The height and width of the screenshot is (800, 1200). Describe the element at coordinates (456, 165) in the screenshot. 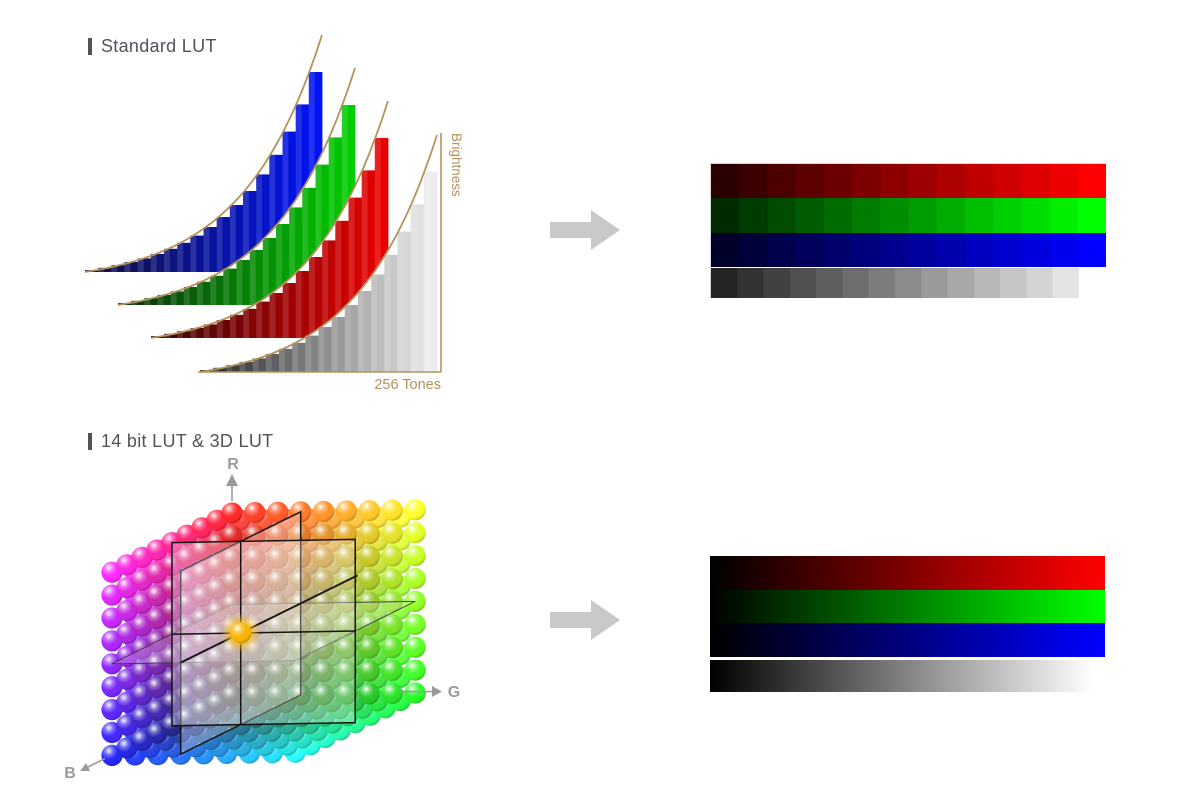

I see `y-axis-label: Brightness` at that location.